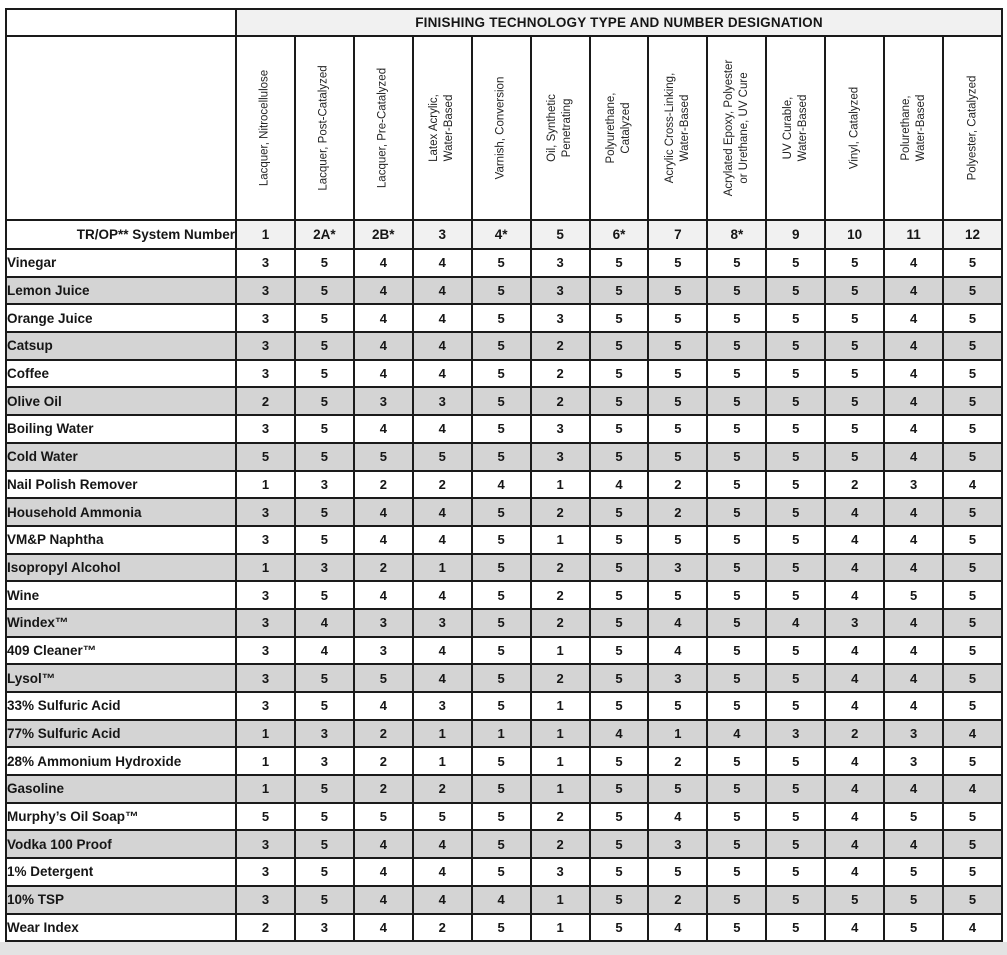 The height and width of the screenshot is (955, 1007). What do you see at coordinates (678, 128) in the screenshot?
I see `column-header-cell: Acrylic Cross-Linking, Water-Based` at bounding box center [678, 128].